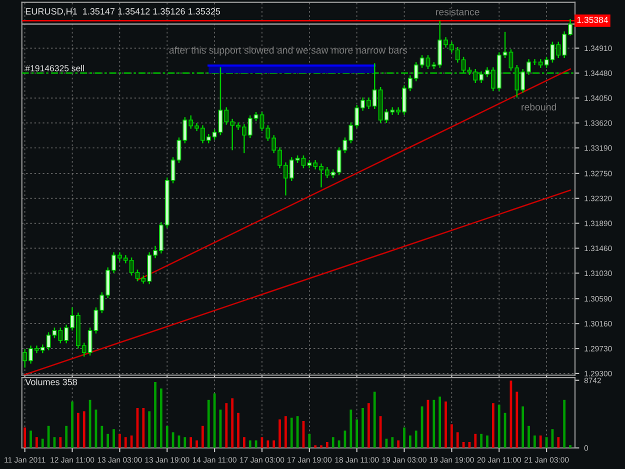 The width and height of the screenshot is (625, 469). Describe the element at coordinates (539, 106) in the screenshot. I see `annotation: rebound` at that location.